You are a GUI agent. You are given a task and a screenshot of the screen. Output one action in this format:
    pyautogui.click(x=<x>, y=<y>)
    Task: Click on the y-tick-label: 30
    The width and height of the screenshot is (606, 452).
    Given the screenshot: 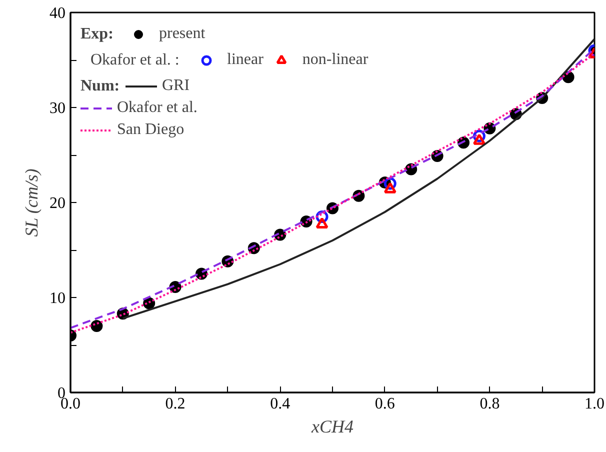 What is the action you would take?
    pyautogui.click(x=58, y=108)
    